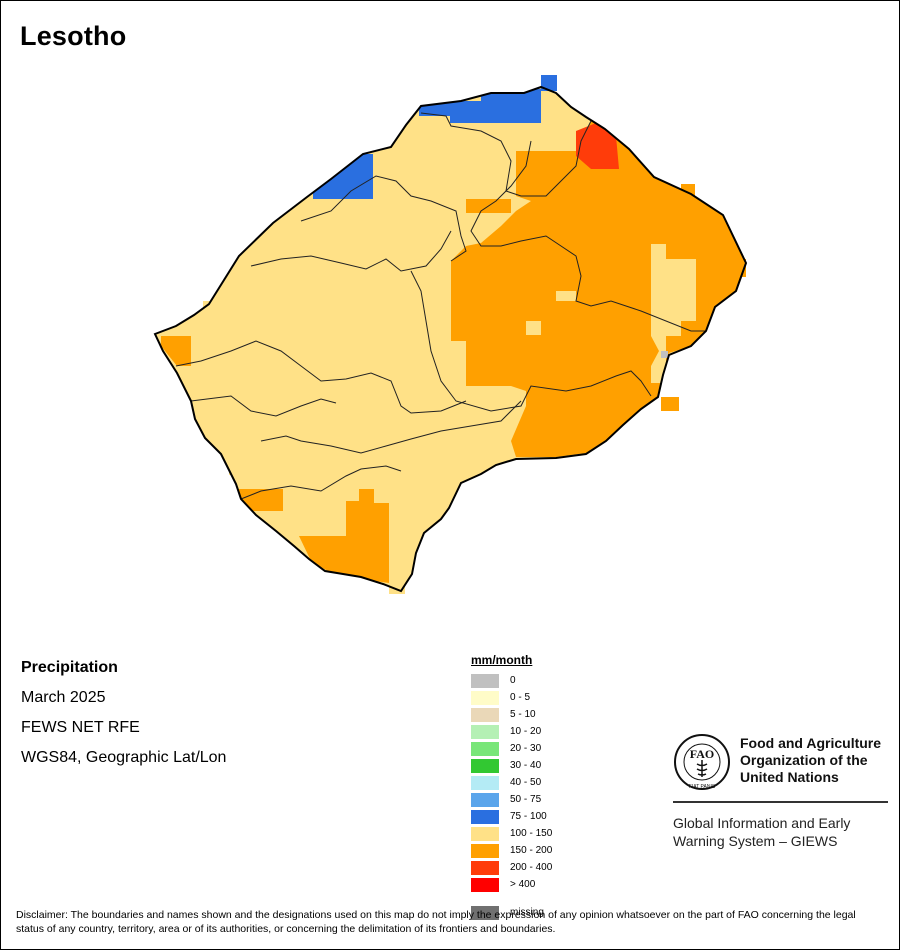 The image size is (900, 950). Describe the element at coordinates (780, 802) in the screenshot. I see `divider` at that location.